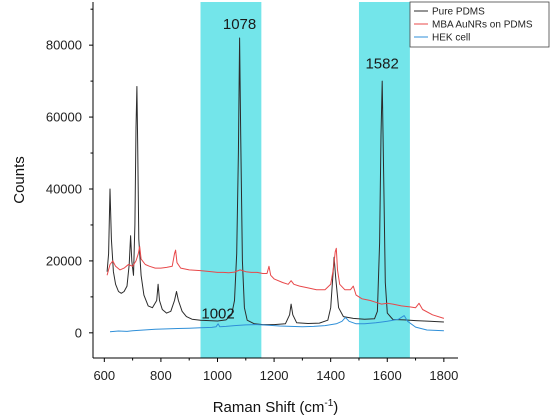 This screenshot has width=550, height=418. I want to click on x-tick-label: 1600, so click(387, 375).